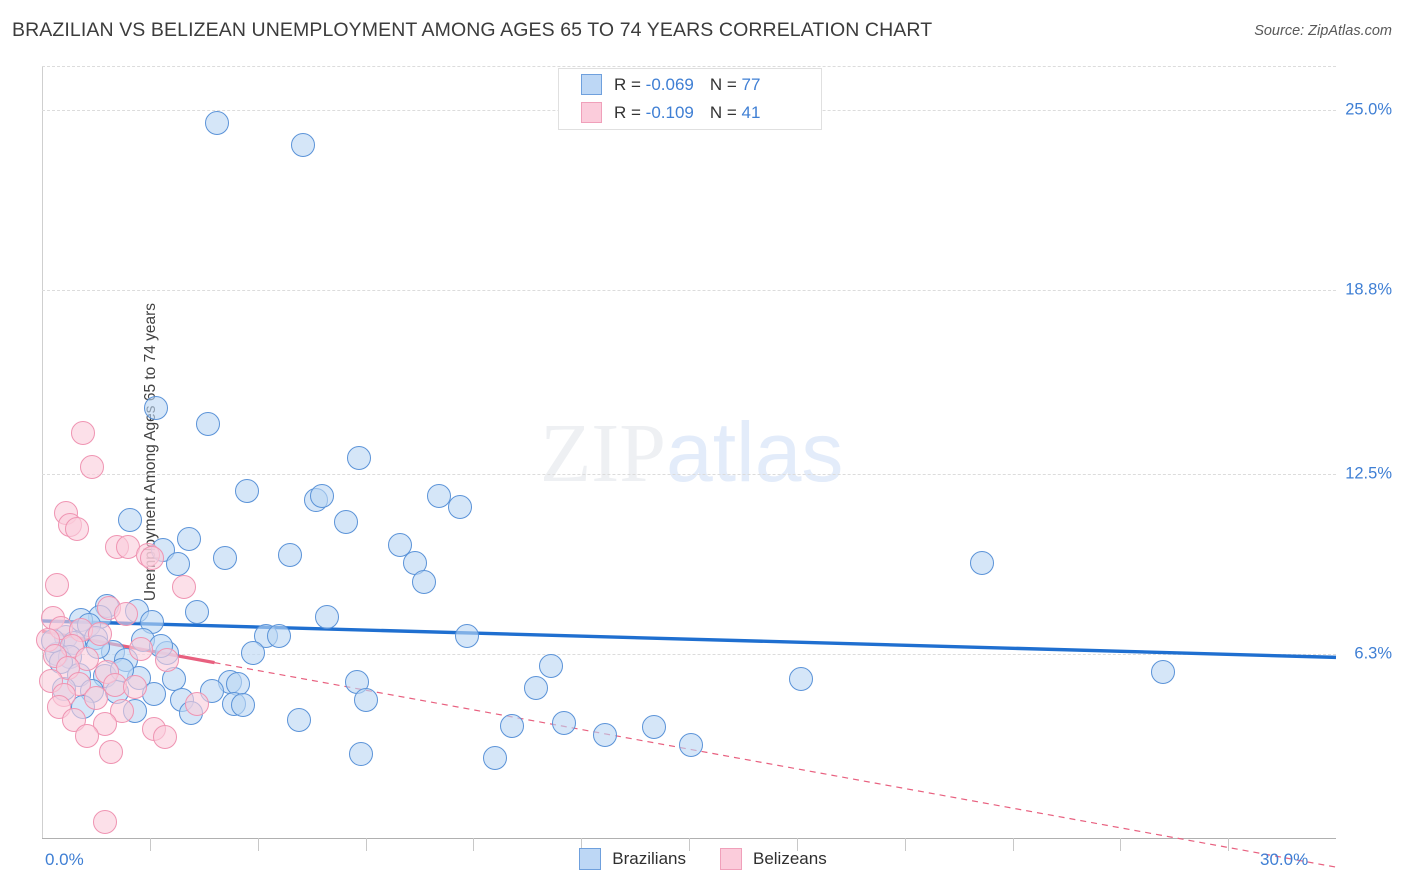  Describe the element at coordinates (649, 858) in the screenshot. I see `legend-label-brazilians: Brazilians` at that location.